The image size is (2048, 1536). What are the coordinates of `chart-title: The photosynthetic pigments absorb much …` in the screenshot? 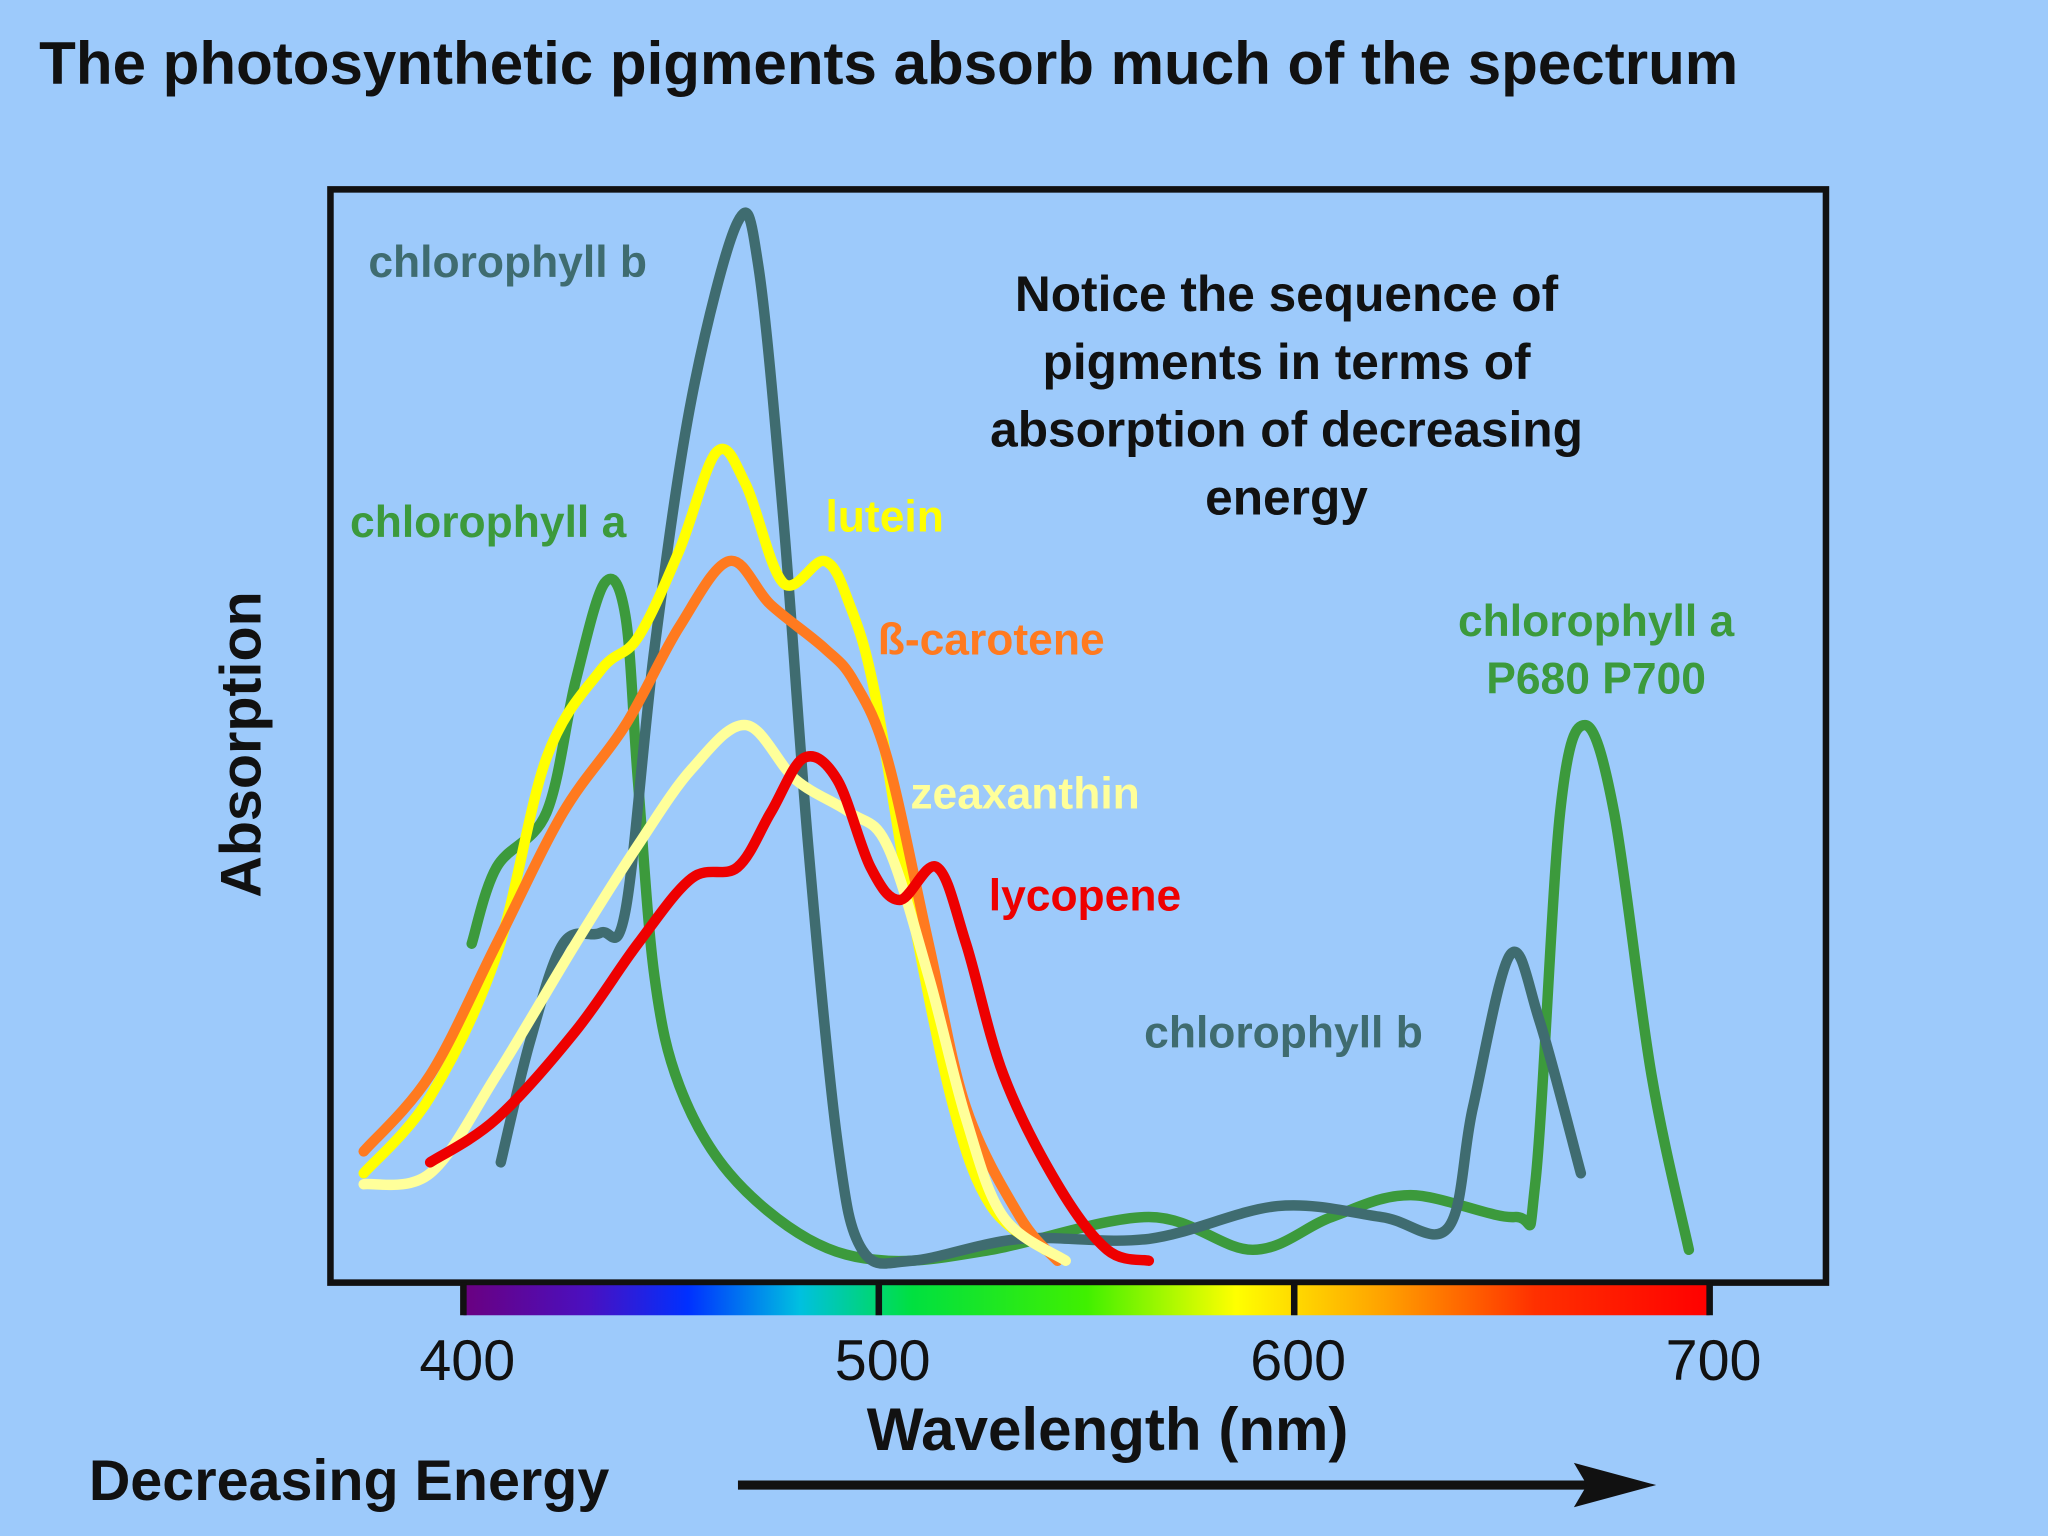 It's located at (888, 63).